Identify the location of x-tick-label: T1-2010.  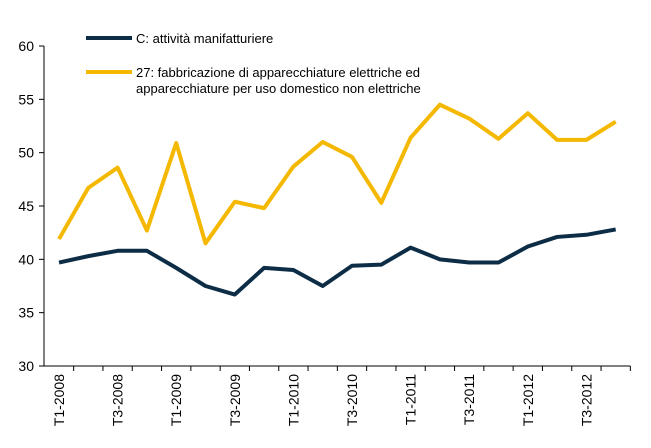
(293, 400).